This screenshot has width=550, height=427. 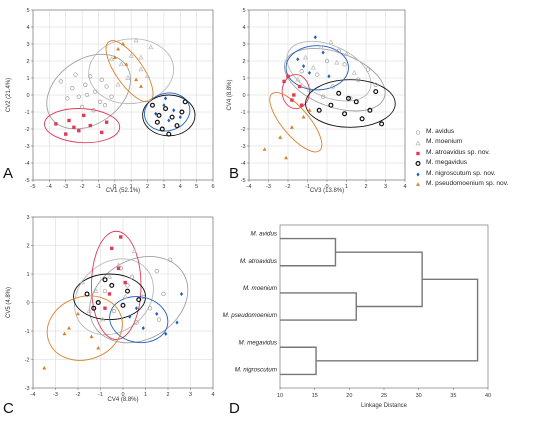 What do you see at coordinates (27, 96) in the screenshot?
I see `y-tick-label: 0` at bounding box center [27, 96].